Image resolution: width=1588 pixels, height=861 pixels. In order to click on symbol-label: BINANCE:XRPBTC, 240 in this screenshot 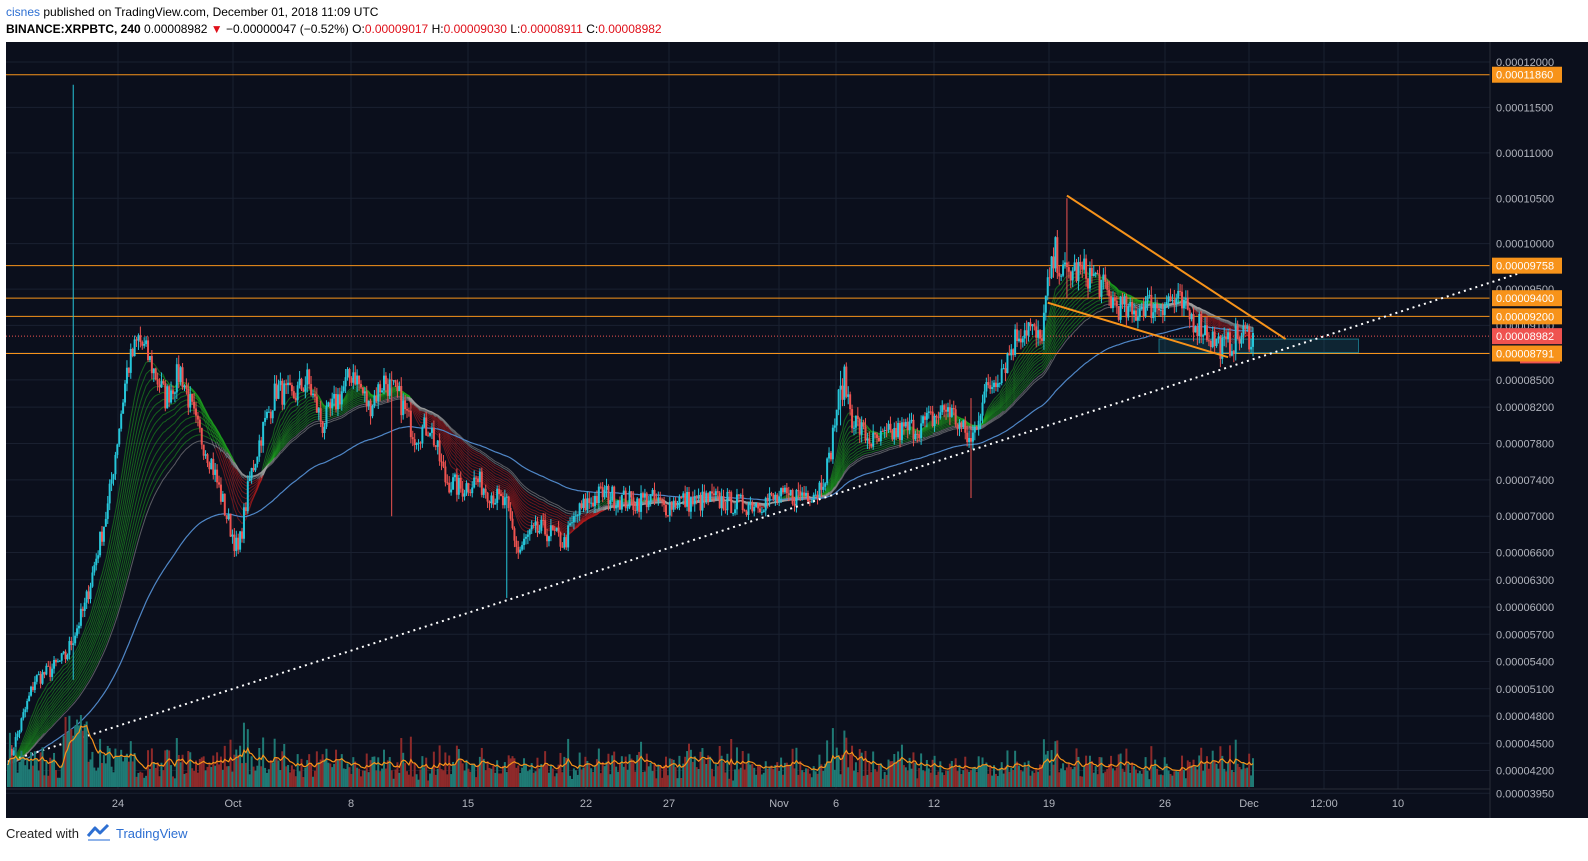, I will do `click(73, 29)`.